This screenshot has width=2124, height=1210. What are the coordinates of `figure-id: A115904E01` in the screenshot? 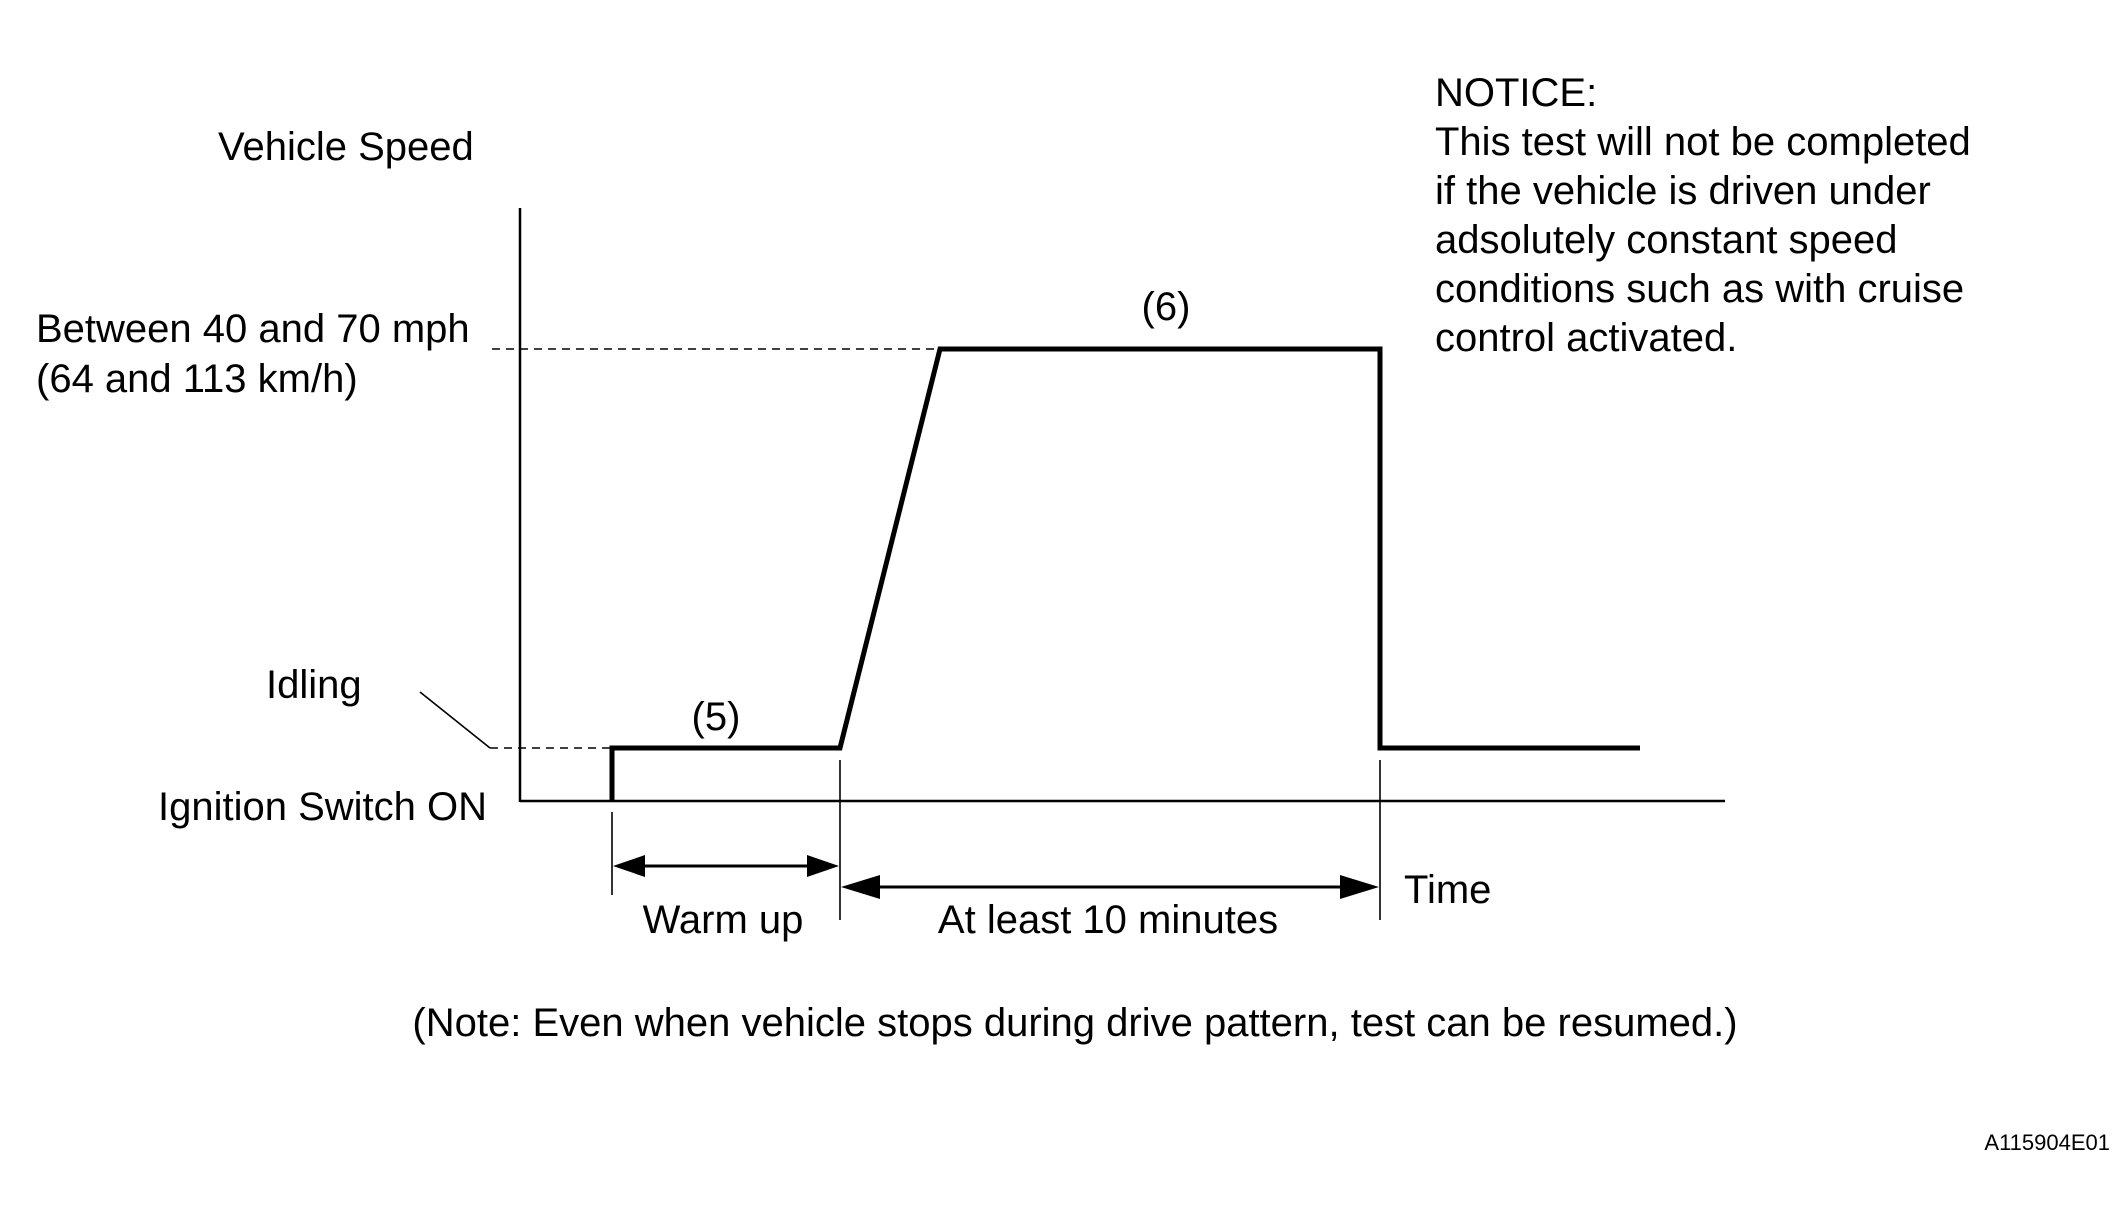 It's located at (2047, 1142).